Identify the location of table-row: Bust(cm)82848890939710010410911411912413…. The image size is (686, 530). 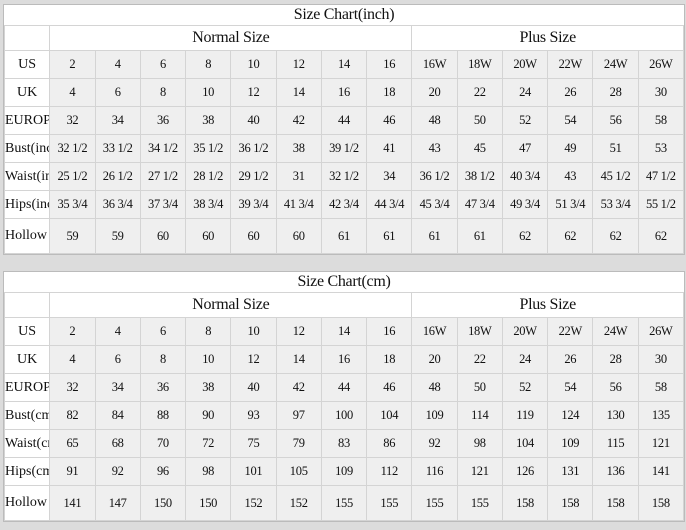
(344, 415).